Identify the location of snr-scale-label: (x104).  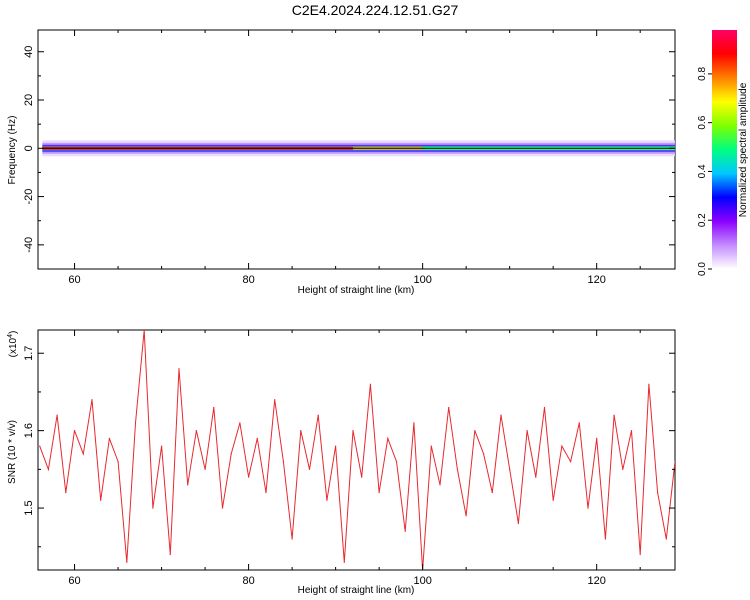
(13, 344).